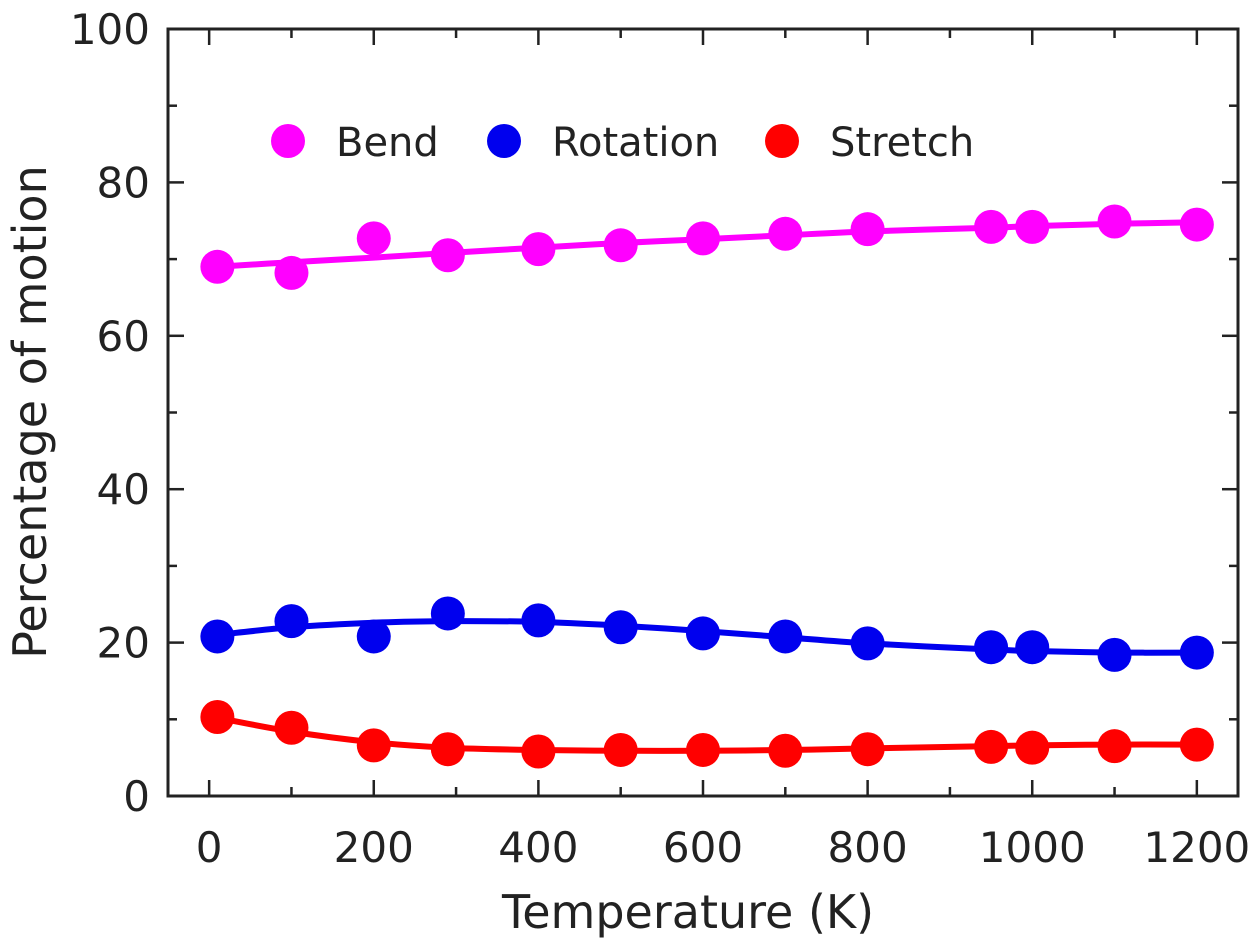 The height and width of the screenshot is (938, 1256). What do you see at coordinates (374, 847) in the screenshot?
I see `x-tick-label: 200` at bounding box center [374, 847].